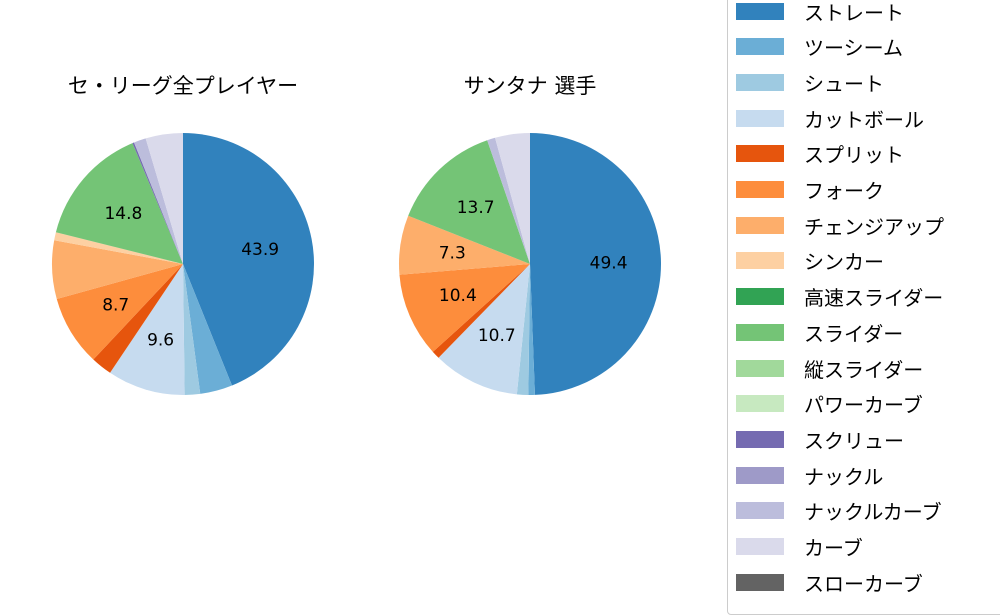 The width and height of the screenshot is (1000, 615). I want to click on legend-item: 高速スライダー, so click(840, 298).